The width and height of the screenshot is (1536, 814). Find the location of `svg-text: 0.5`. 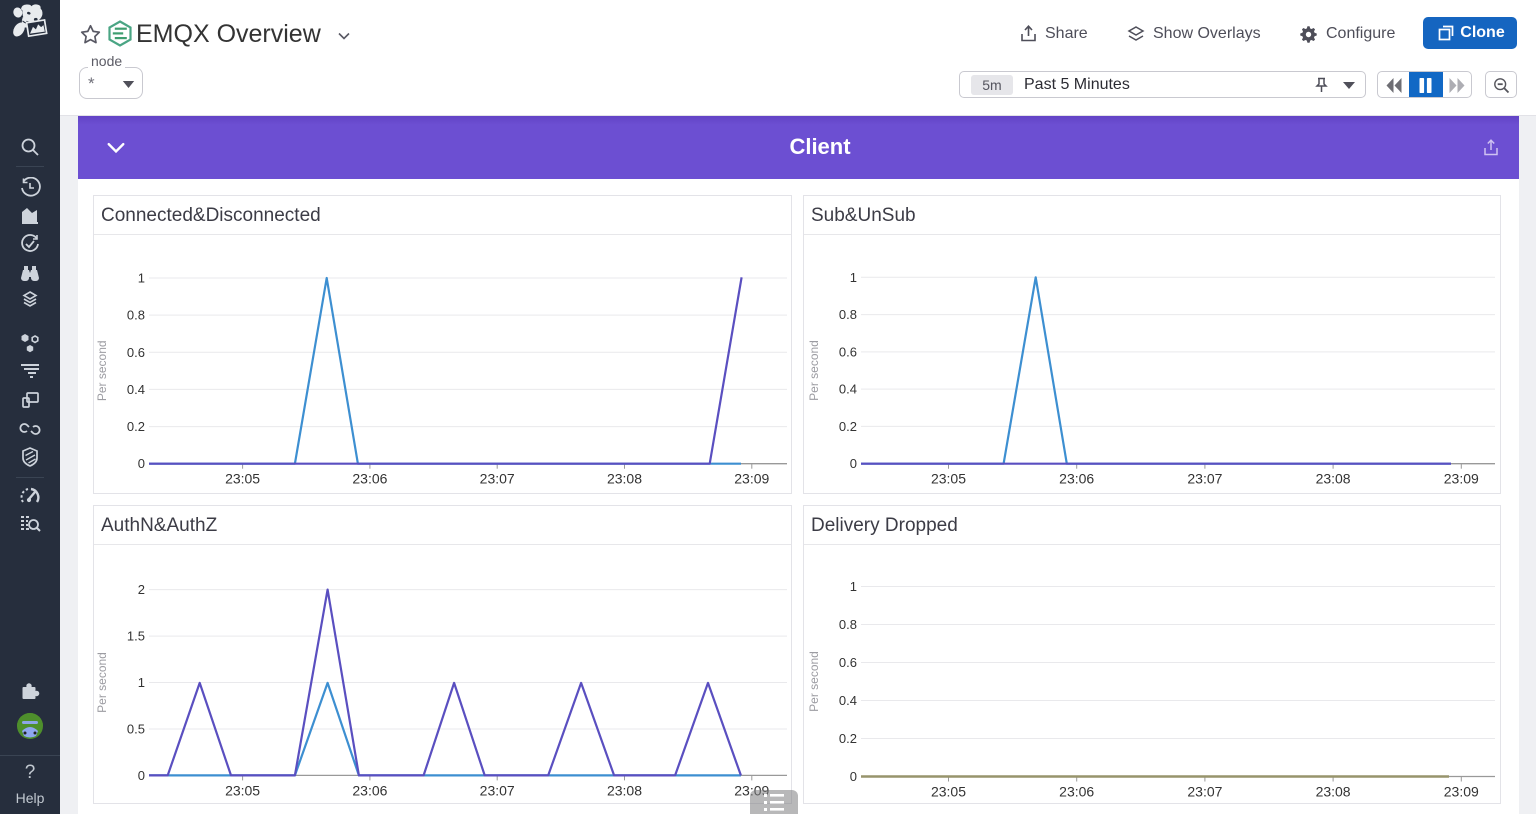

svg-text: 0.5 is located at coordinates (136, 728).